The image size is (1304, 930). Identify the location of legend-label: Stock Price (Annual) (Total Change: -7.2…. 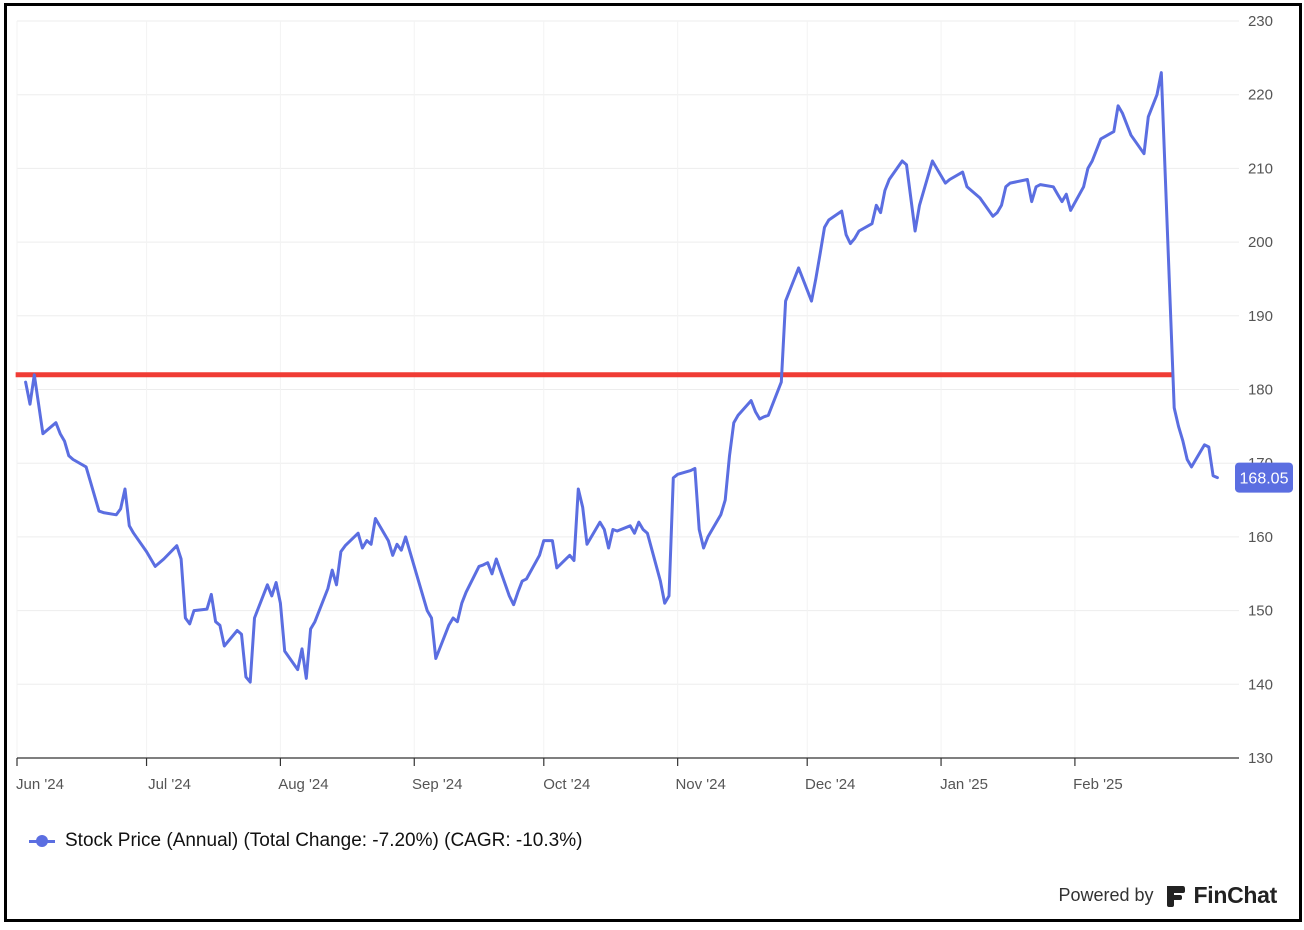
(324, 840).